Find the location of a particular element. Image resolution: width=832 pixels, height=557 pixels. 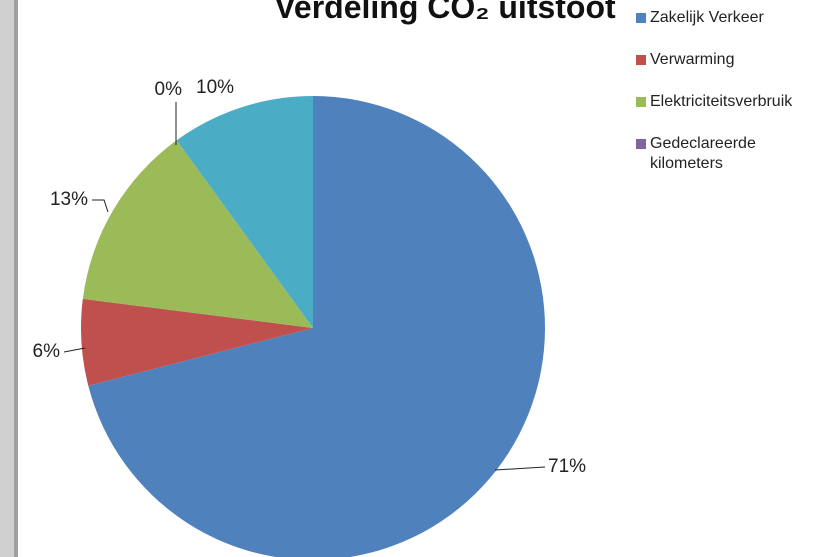

legend-label: Zakelijk Verkeer is located at coordinates (707, 17).